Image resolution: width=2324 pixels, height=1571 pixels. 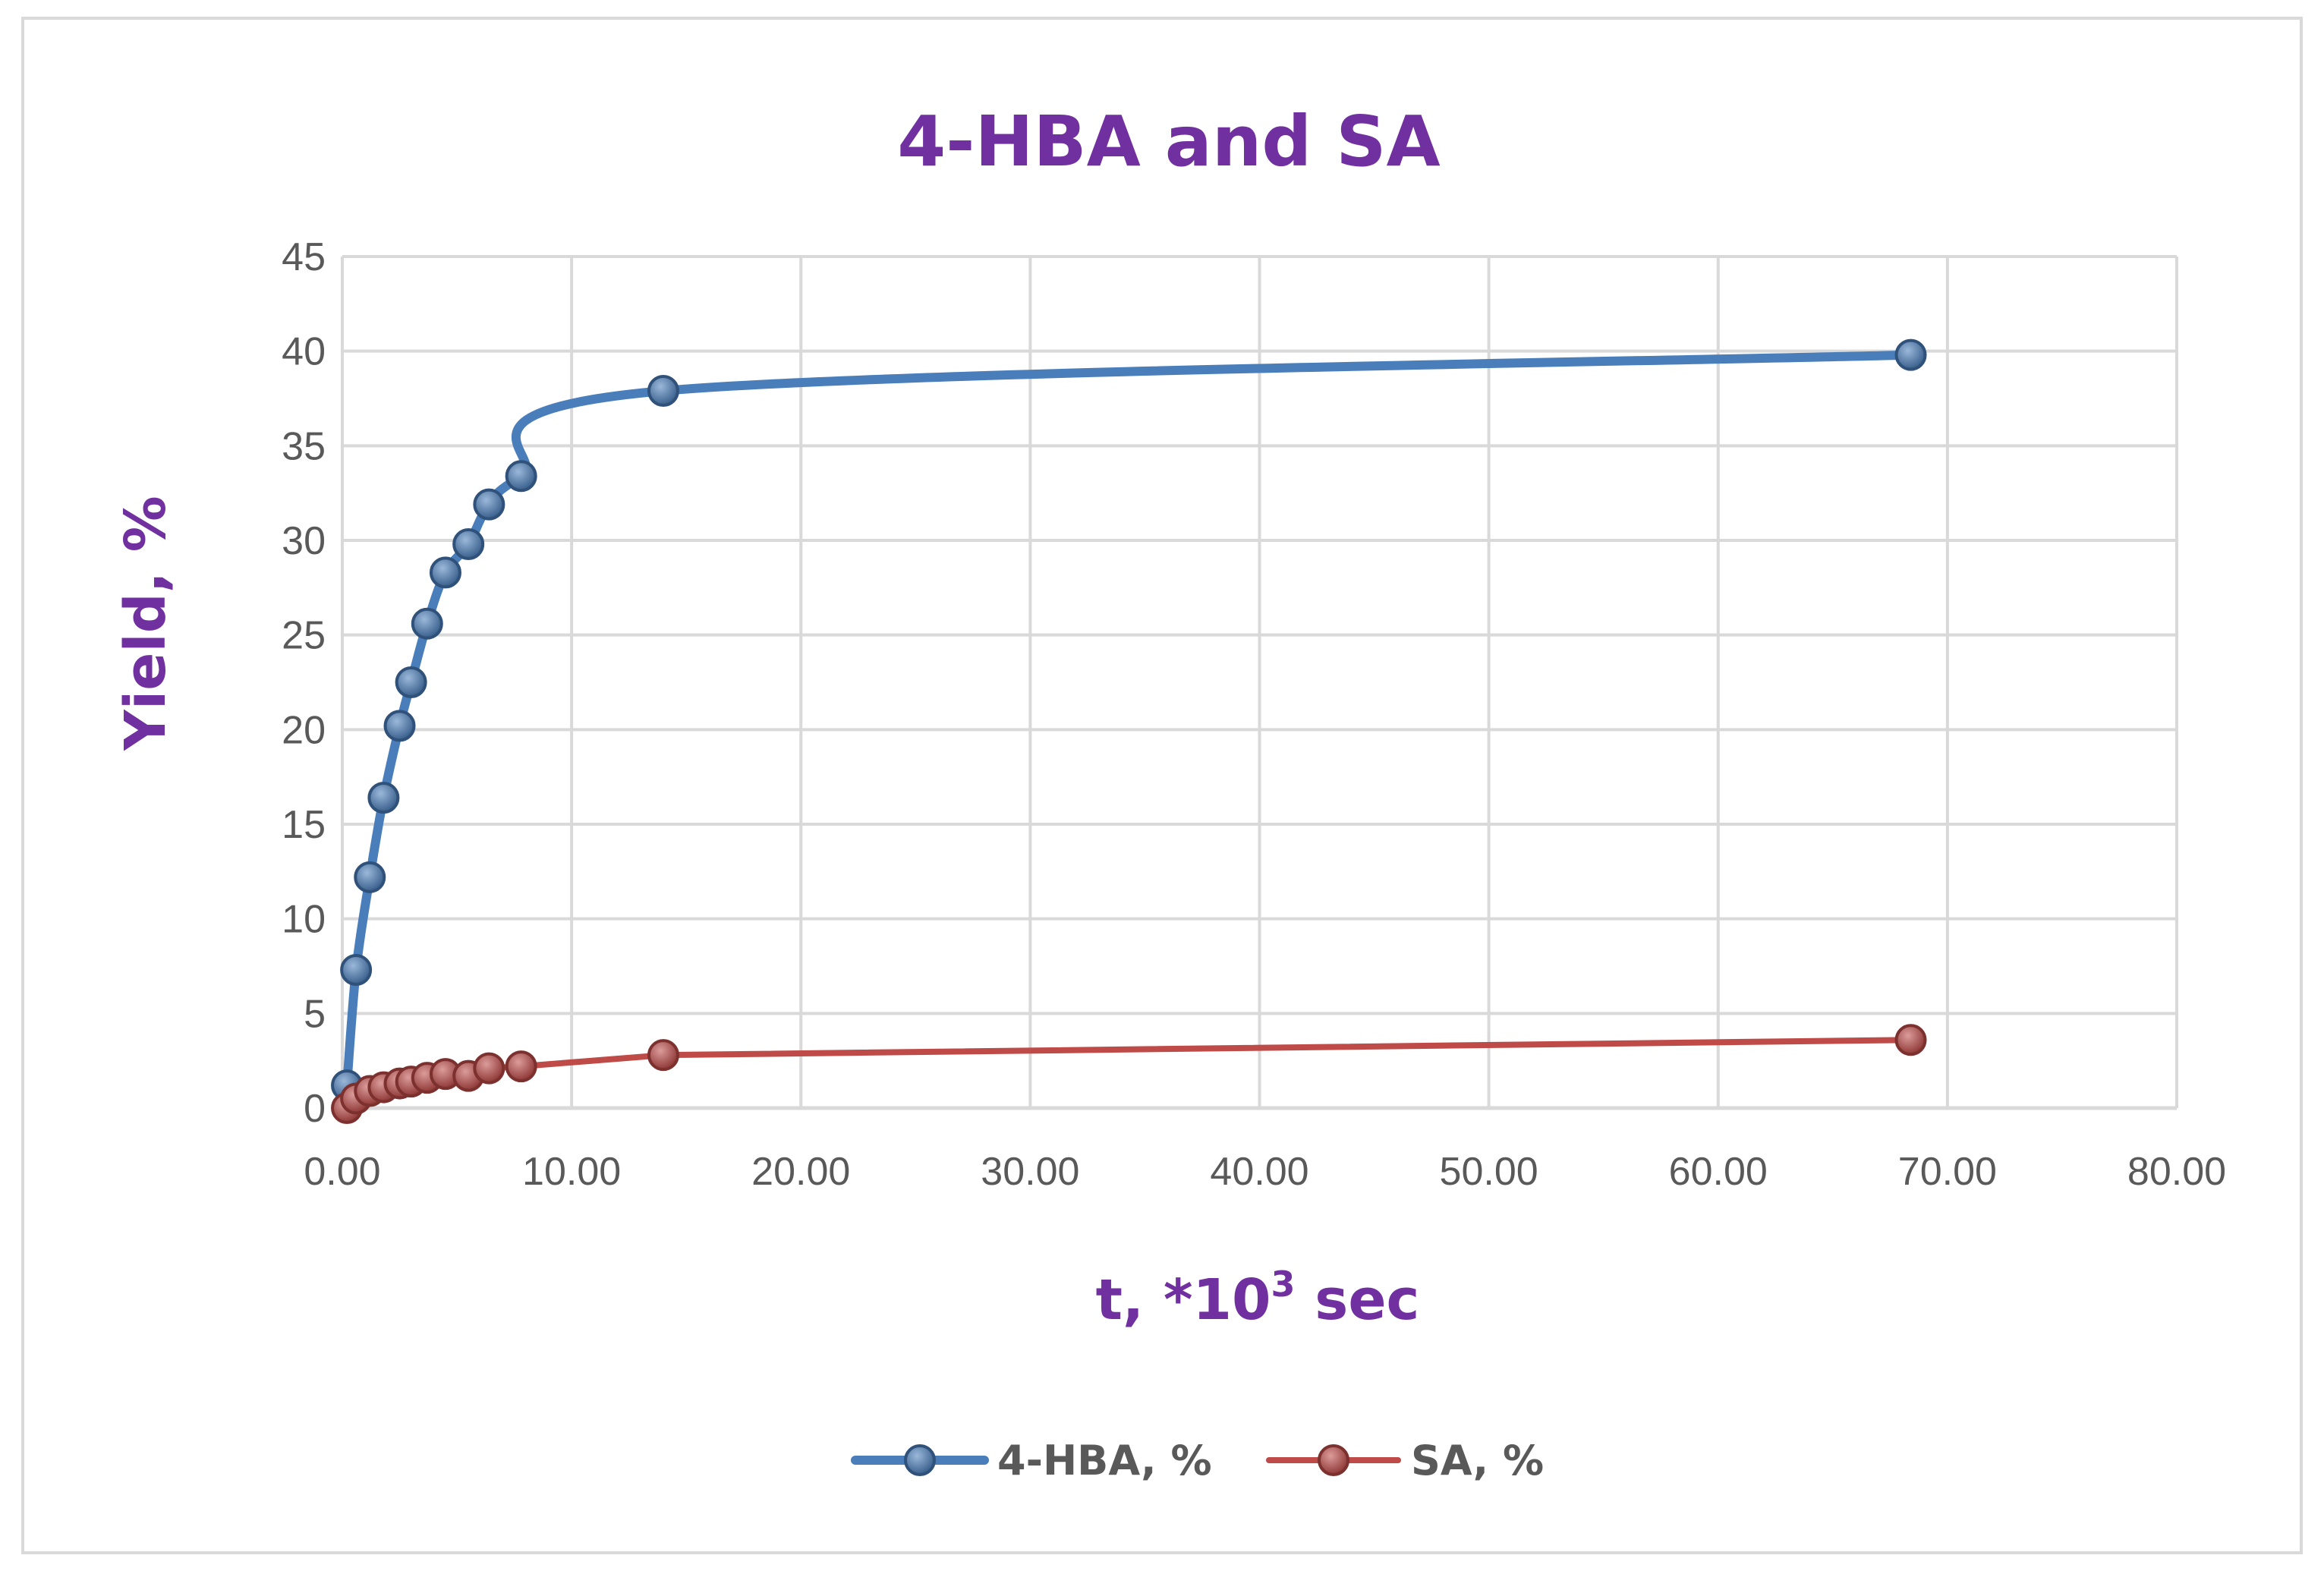 What do you see at coordinates (1104, 1460) in the screenshot?
I see `legend-4hba-label: 4-HBA, %` at bounding box center [1104, 1460].